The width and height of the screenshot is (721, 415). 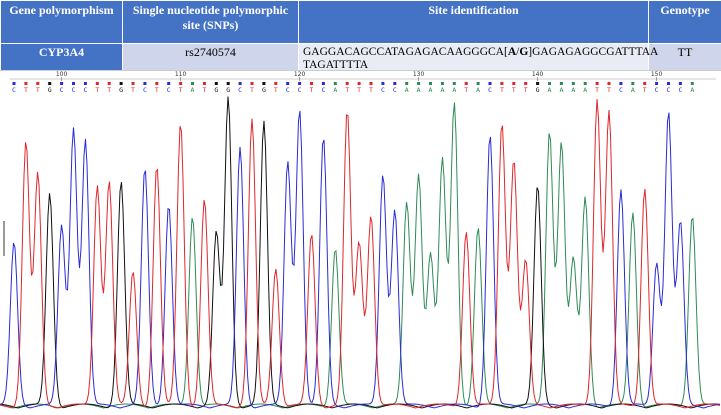 What do you see at coordinates (474, 22) in the screenshot?
I see `header-site-identification: Site identification` at bounding box center [474, 22].